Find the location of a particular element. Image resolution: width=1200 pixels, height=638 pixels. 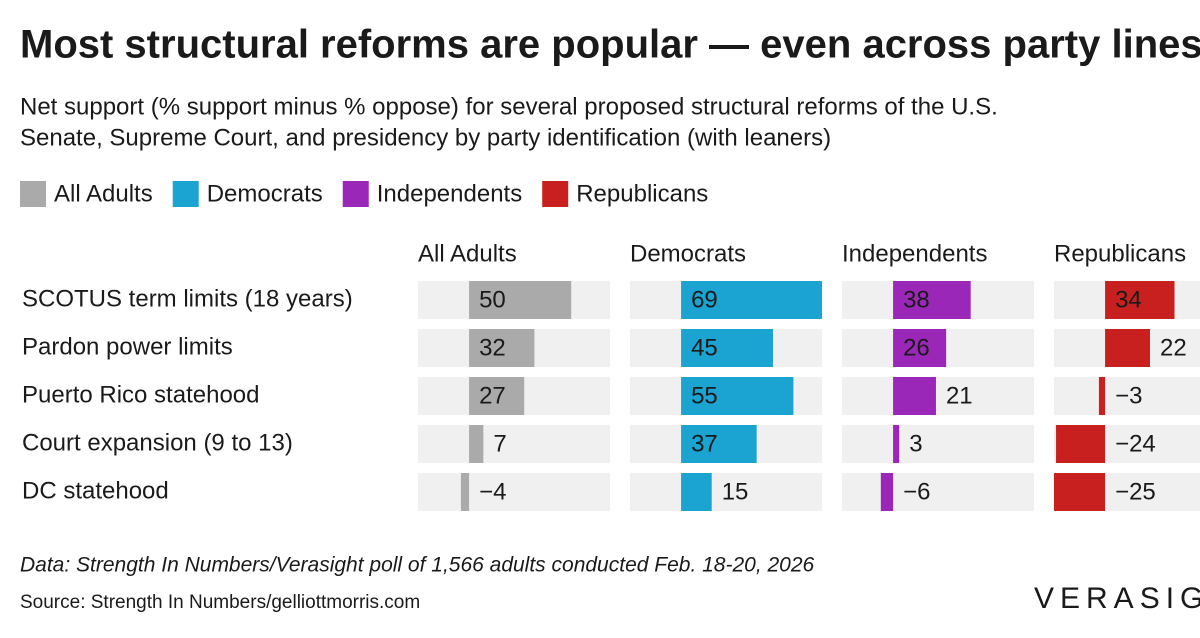

category-label: SCOTUS term limits (18 years) is located at coordinates (187, 298).